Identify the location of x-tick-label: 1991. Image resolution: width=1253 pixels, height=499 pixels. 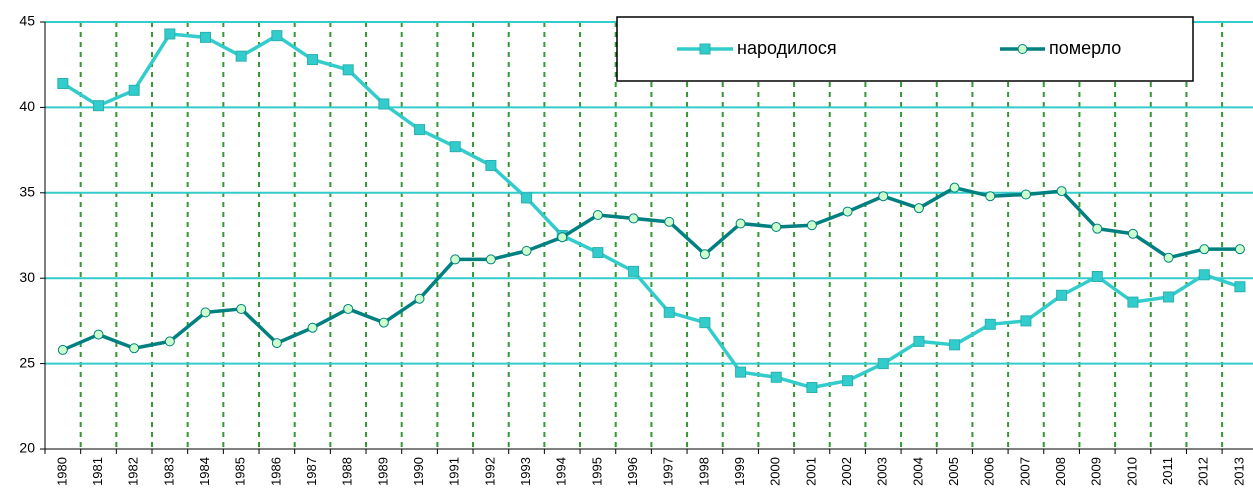
(454, 471).